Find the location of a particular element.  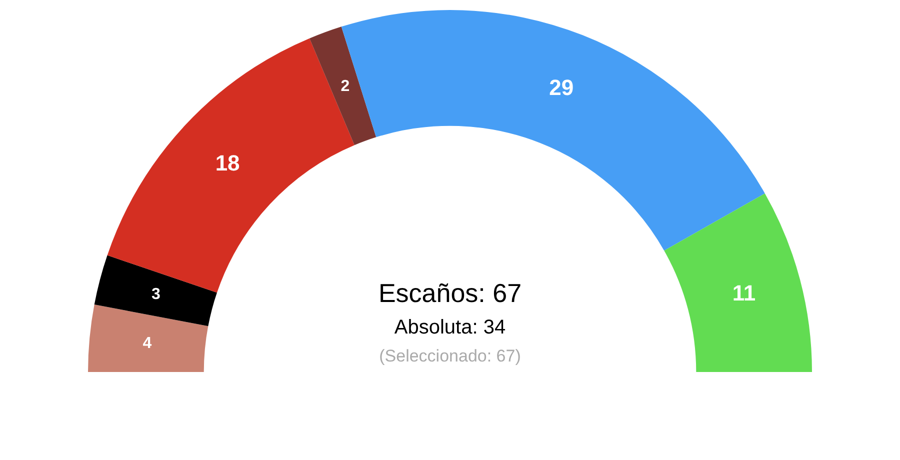

text: (Seleccionado: 67) is located at coordinates (450, 356).